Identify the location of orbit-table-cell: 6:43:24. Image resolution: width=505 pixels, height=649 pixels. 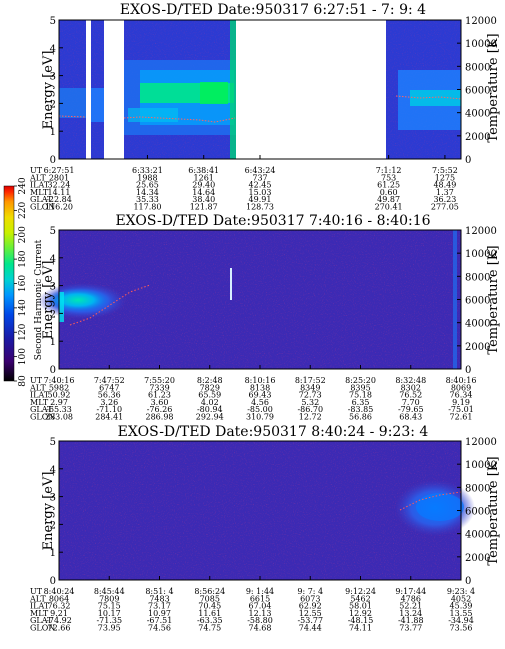
(260, 170).